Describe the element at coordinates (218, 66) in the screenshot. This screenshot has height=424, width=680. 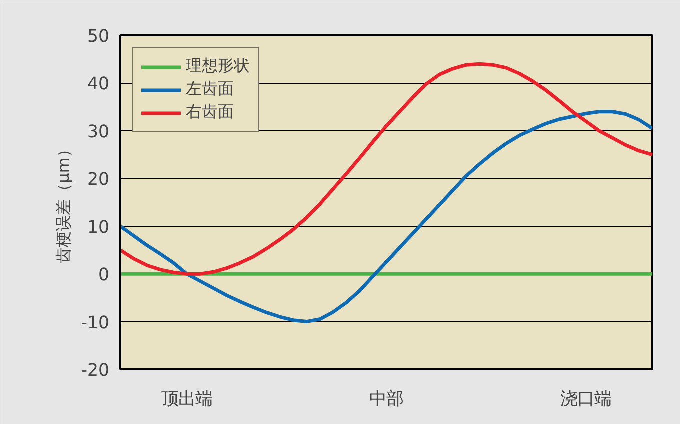
I see `legend-label: 理想形状` at that location.